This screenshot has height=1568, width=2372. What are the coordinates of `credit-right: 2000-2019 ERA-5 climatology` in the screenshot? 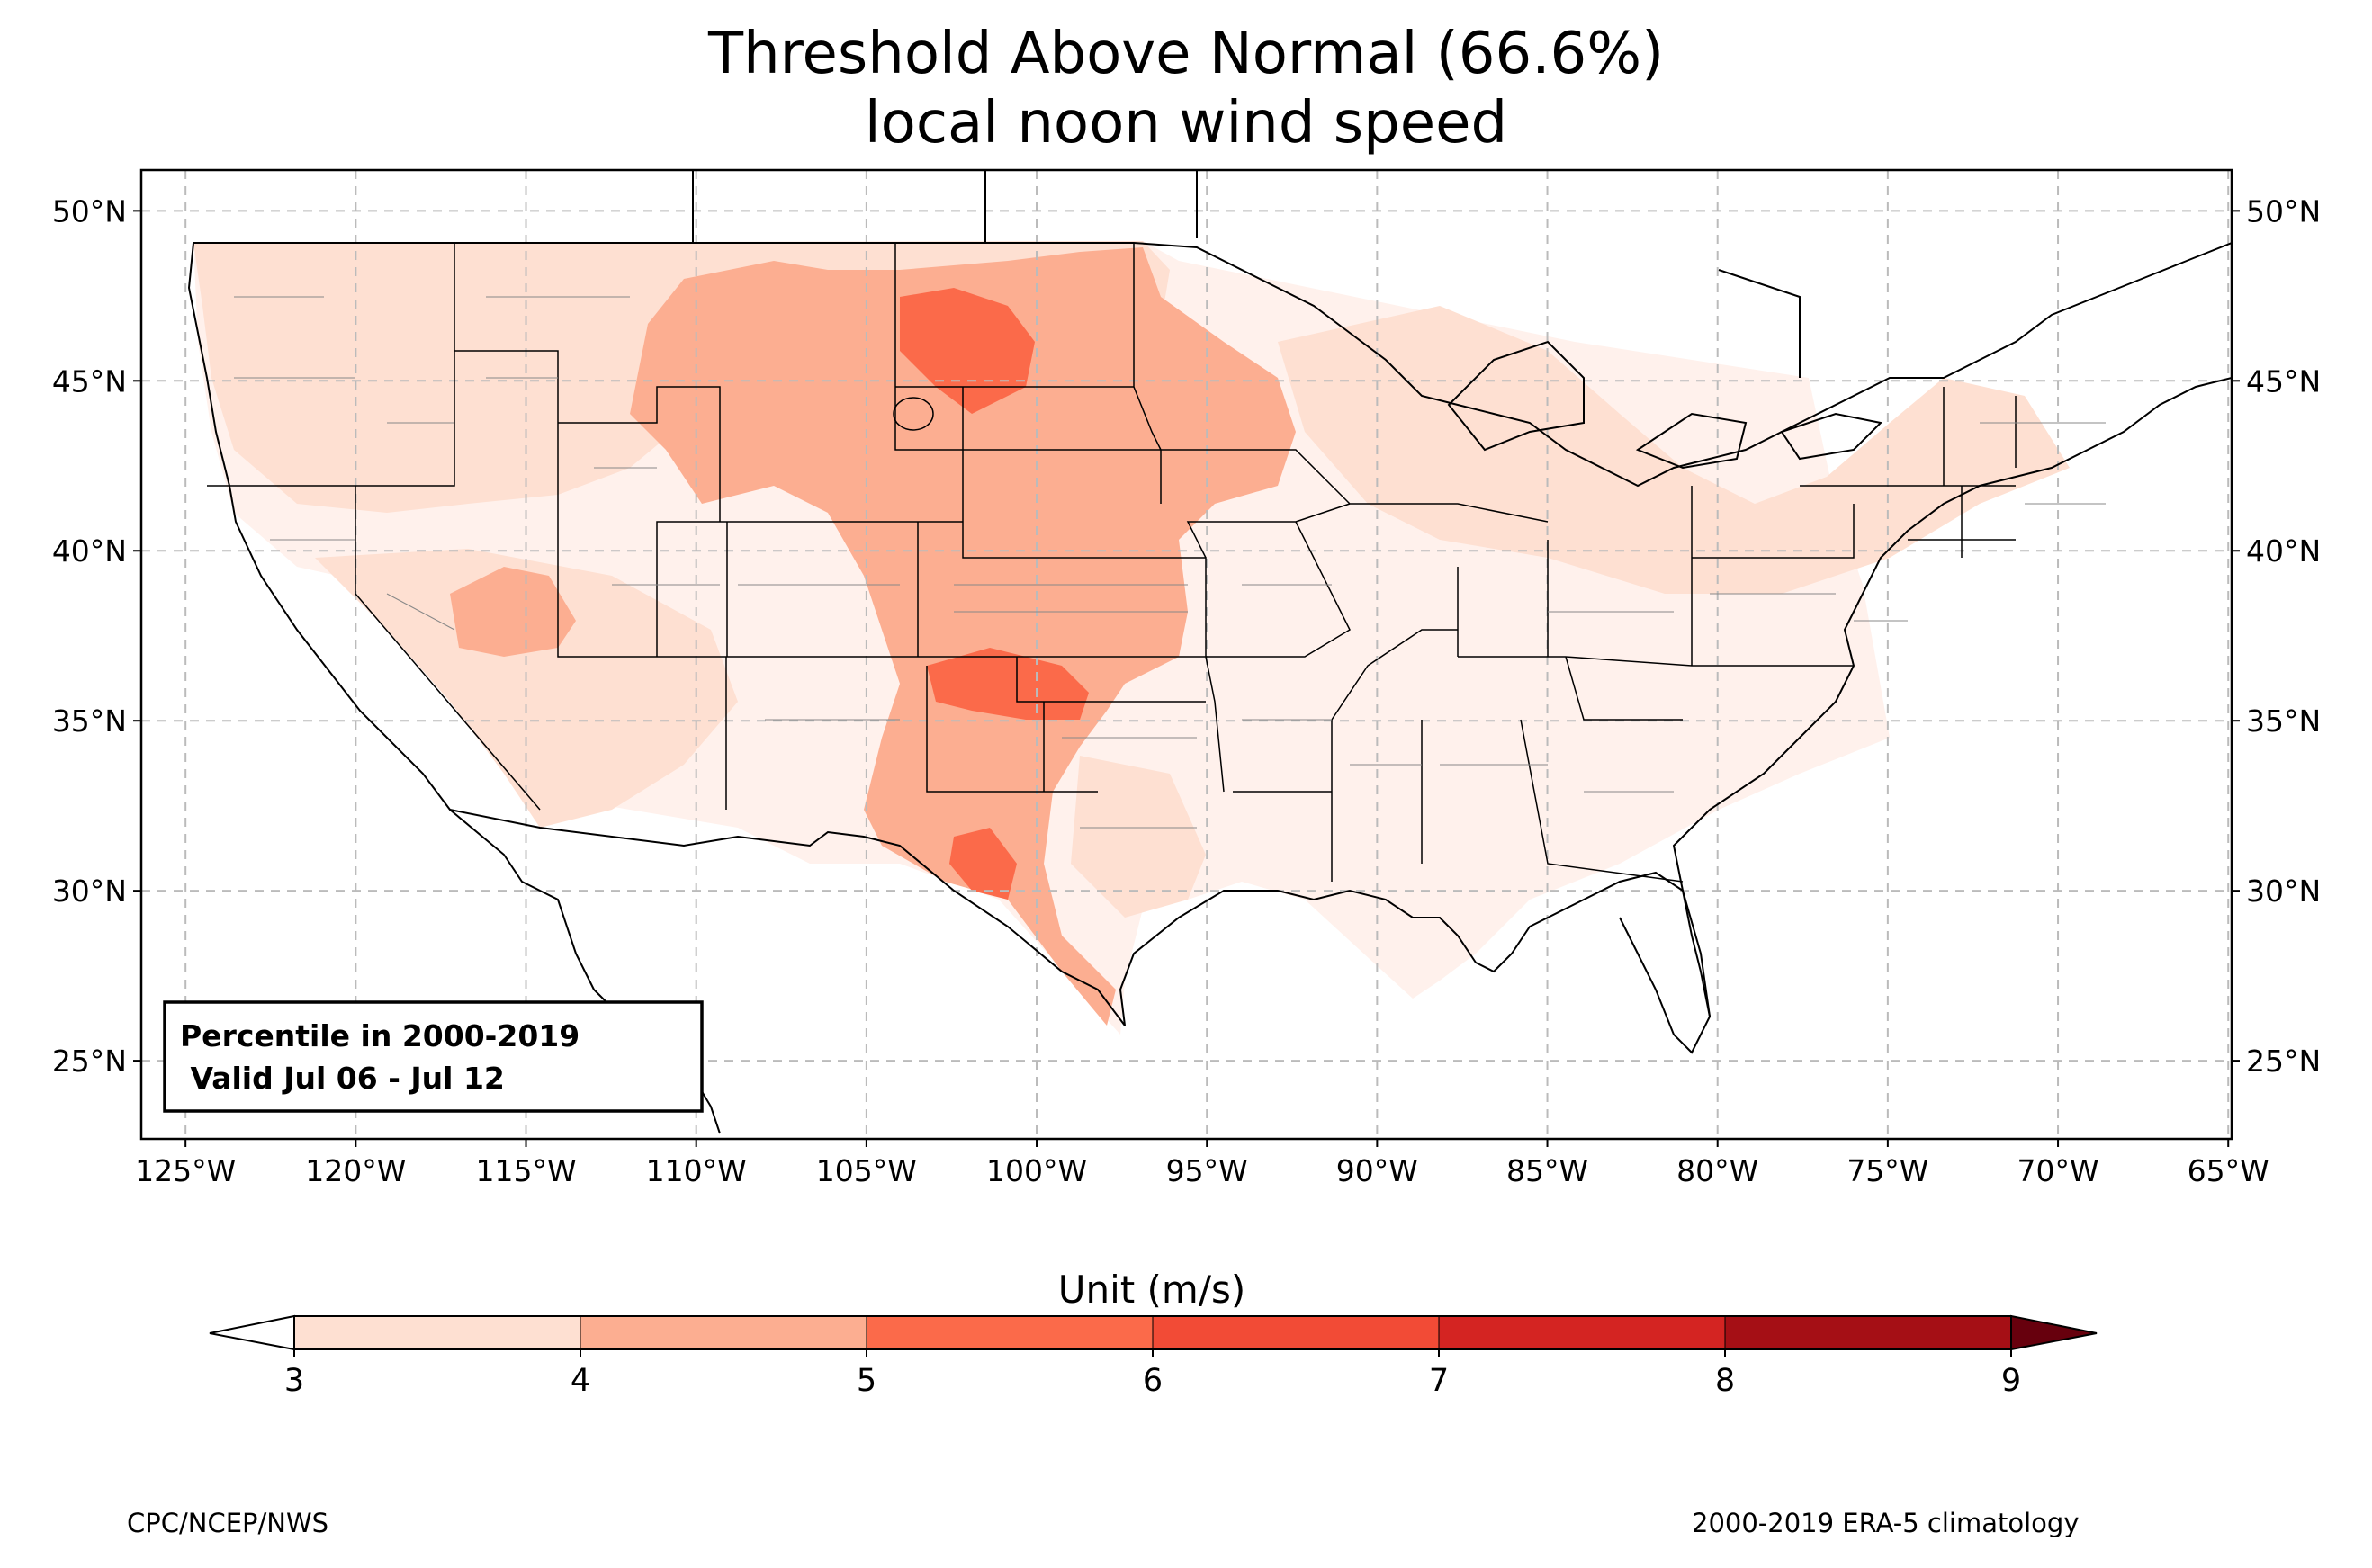 It's located at (1886, 1523).